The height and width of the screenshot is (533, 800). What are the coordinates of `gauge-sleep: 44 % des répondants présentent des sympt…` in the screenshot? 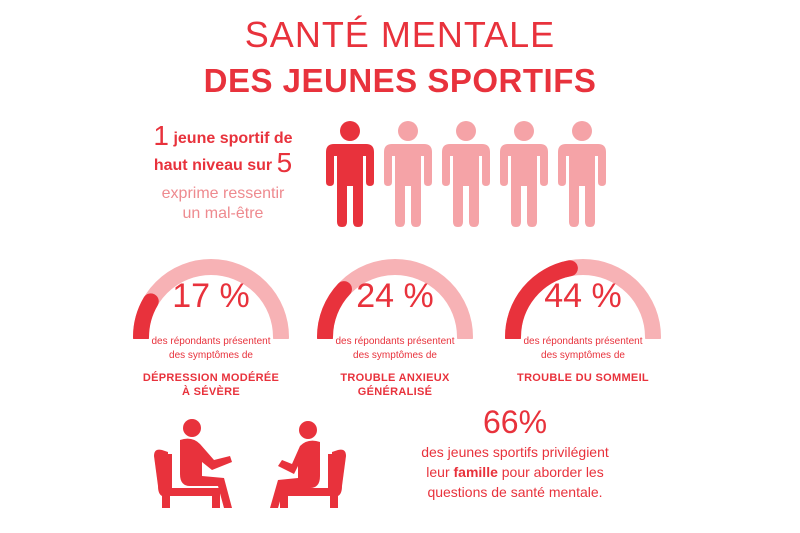 It's located at (583, 330).